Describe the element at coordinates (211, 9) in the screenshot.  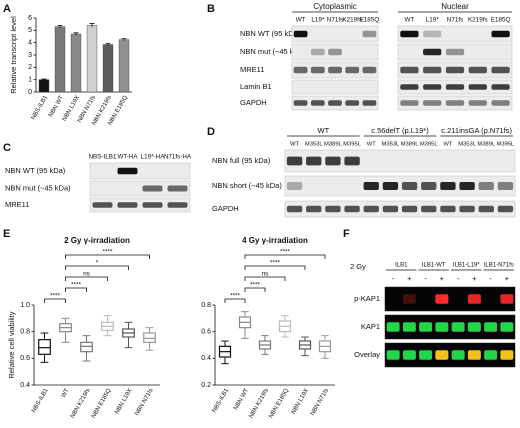
I see `panel-label: B` at that location.